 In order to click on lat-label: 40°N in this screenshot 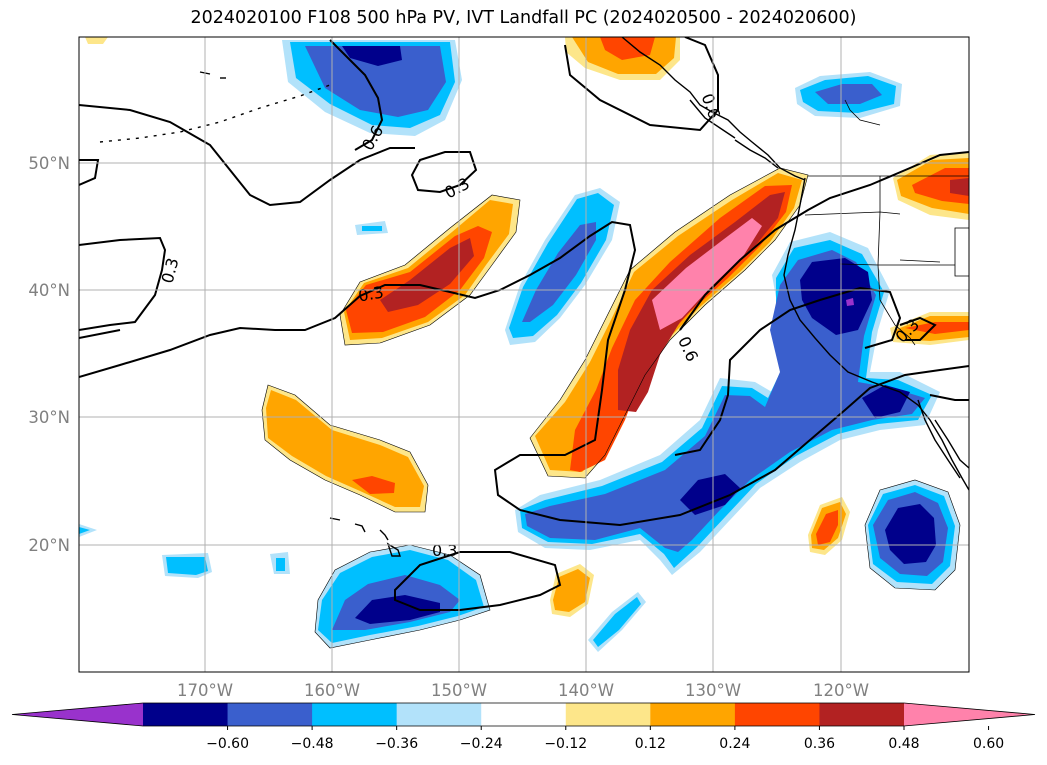, I will do `click(49, 290)`.